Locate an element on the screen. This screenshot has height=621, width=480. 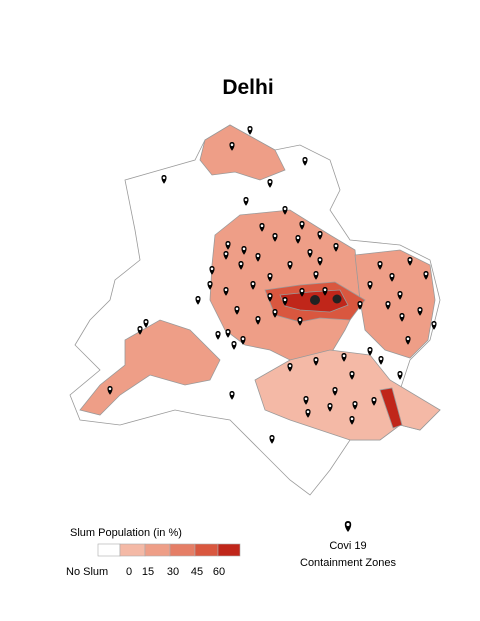
legend-tick-label: 45 is located at coordinates (197, 572).